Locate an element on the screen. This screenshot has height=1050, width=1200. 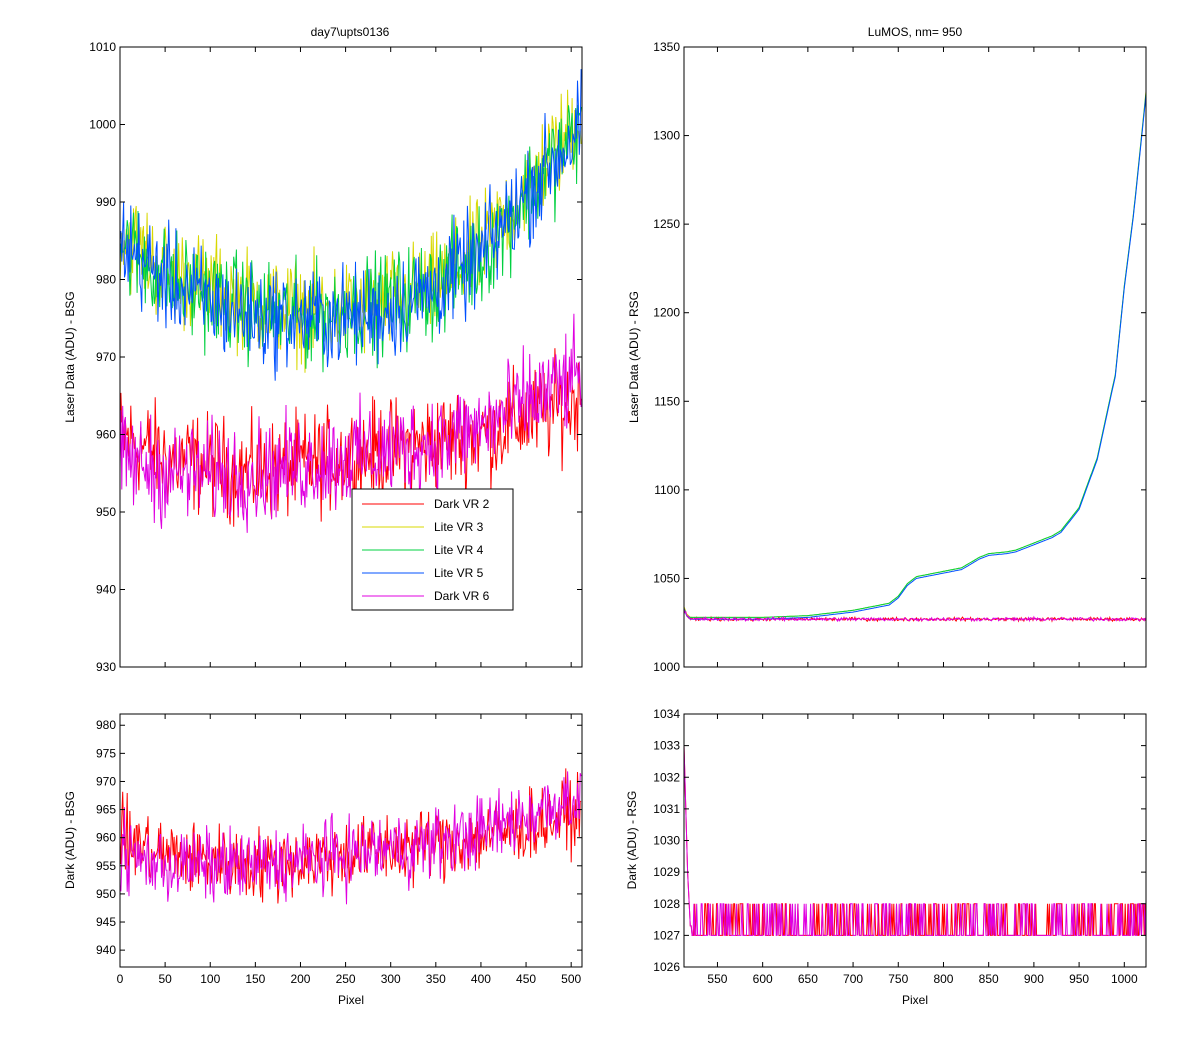
y-tick-label: 1026 is located at coordinates (666, 967).